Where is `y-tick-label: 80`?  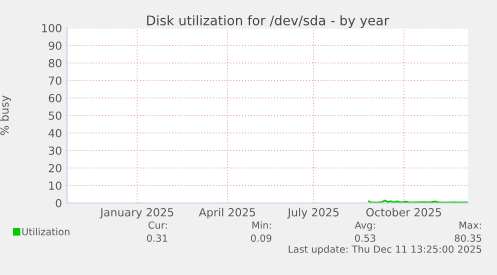 y-tick-label: 80 is located at coordinates (55, 63).